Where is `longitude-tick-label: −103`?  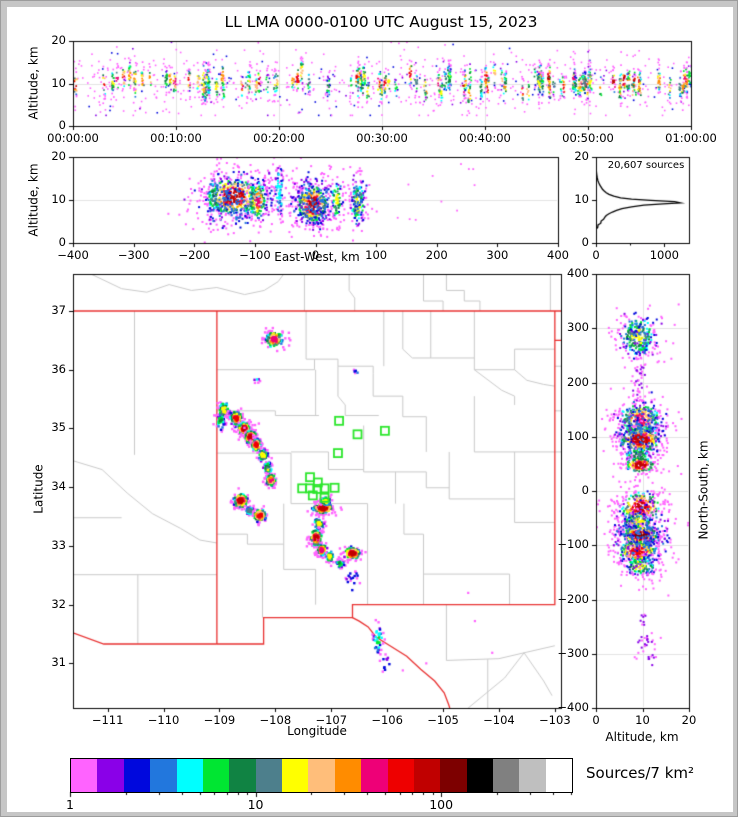
longitude-tick-label: −103 is located at coordinates (555, 720).